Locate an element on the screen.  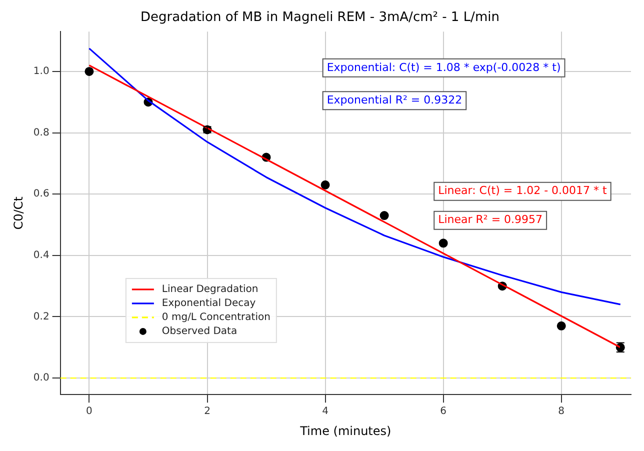
x-tick-label: 0 is located at coordinates (89, 412).